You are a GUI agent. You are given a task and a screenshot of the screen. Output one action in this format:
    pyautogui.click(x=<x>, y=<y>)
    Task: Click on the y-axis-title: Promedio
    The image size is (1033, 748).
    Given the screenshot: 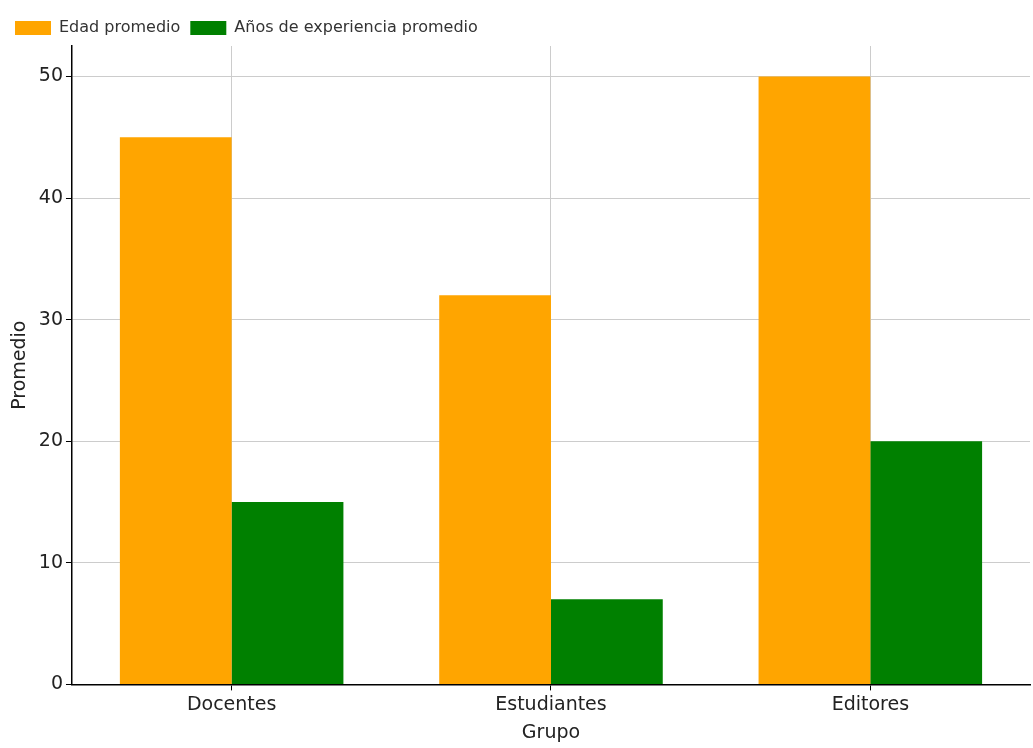 What is the action you would take?
    pyautogui.click(x=18, y=365)
    